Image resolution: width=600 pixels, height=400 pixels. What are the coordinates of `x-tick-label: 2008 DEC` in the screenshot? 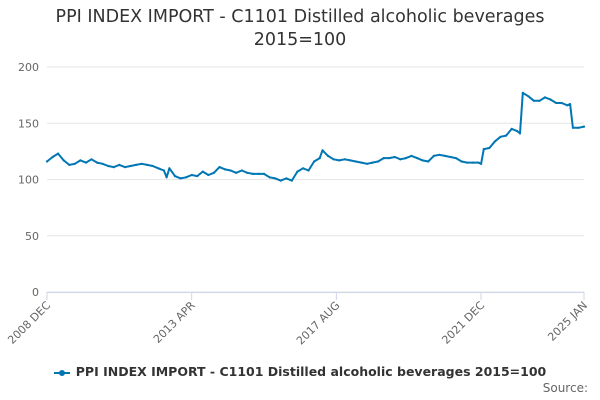 It's located at (29, 323).